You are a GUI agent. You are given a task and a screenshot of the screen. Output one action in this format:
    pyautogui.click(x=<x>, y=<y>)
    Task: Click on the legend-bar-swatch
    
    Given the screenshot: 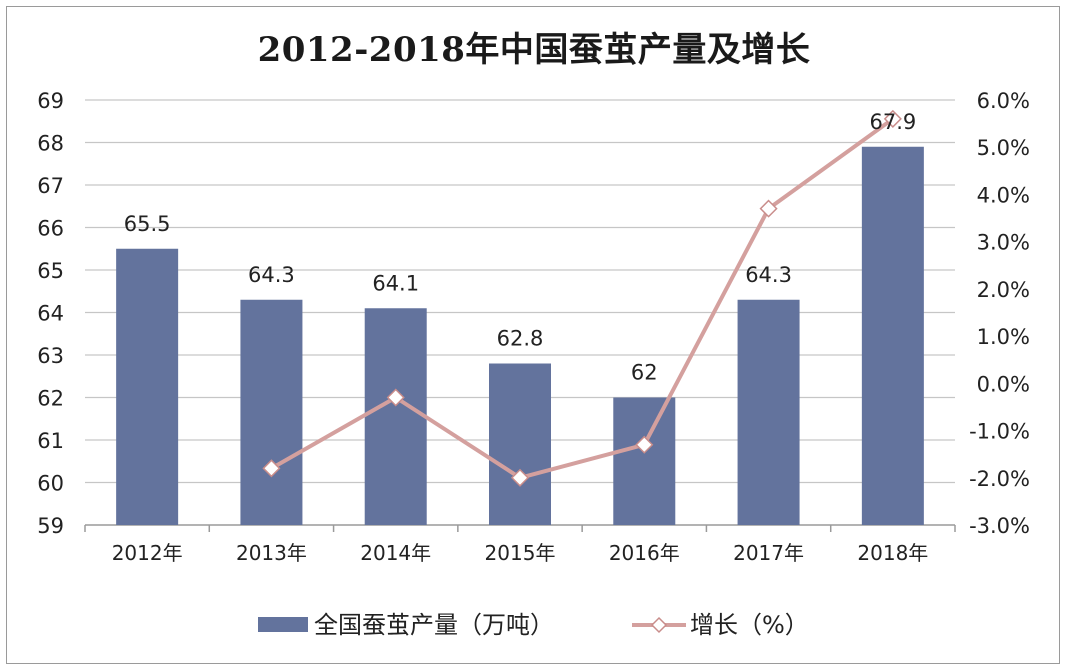 What is the action you would take?
    pyautogui.click(x=283, y=624)
    